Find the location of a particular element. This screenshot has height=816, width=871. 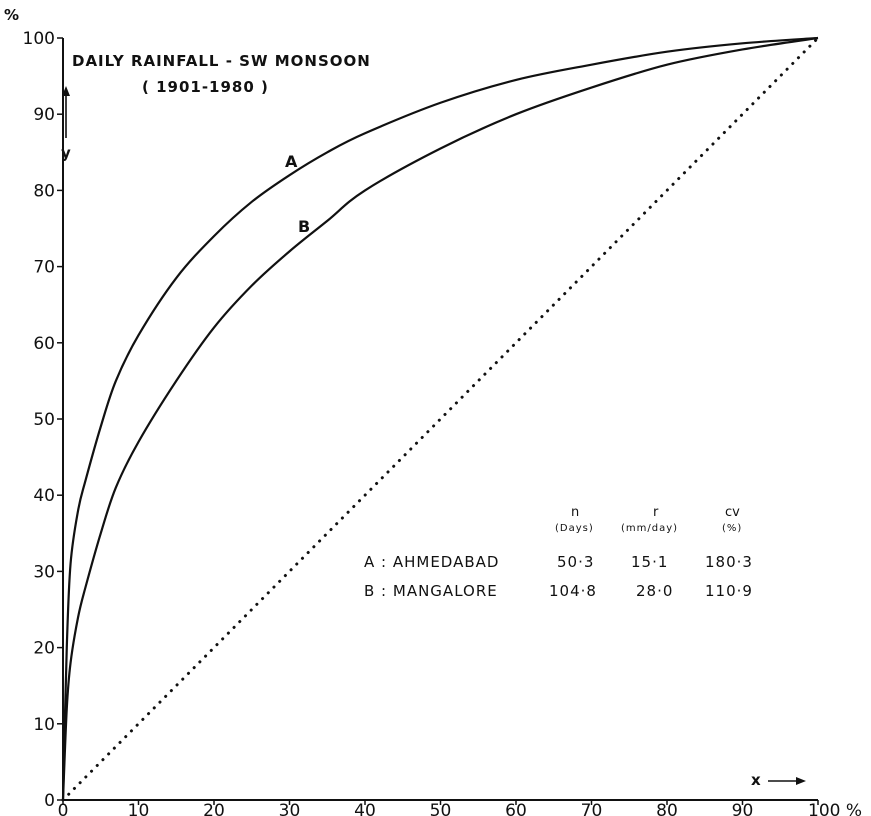

x-tick-label: 10 is located at coordinates (139, 808).